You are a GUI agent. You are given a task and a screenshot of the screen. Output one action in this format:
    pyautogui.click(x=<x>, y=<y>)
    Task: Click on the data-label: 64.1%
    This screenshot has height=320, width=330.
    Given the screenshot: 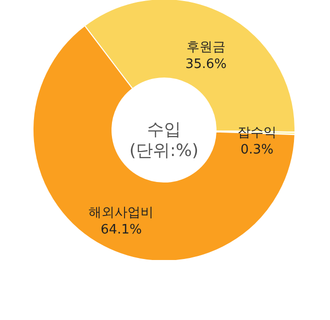 What is the action you would take?
    pyautogui.click(x=121, y=230)
    